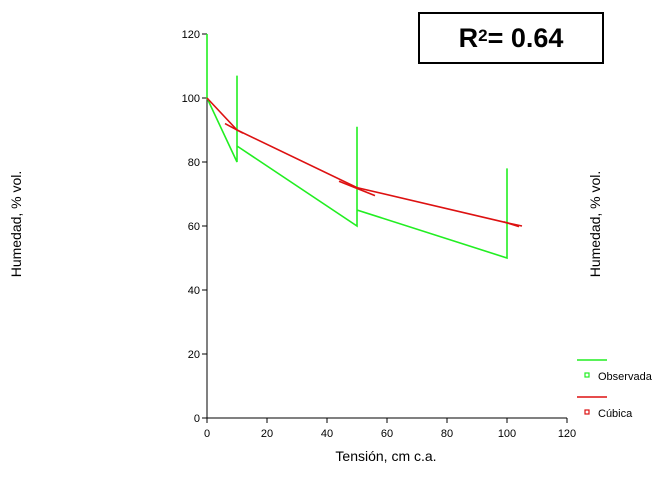 The image size is (658, 495). What do you see at coordinates (364, 162) in the screenshot?
I see `series-line-cubica` at bounding box center [364, 162].